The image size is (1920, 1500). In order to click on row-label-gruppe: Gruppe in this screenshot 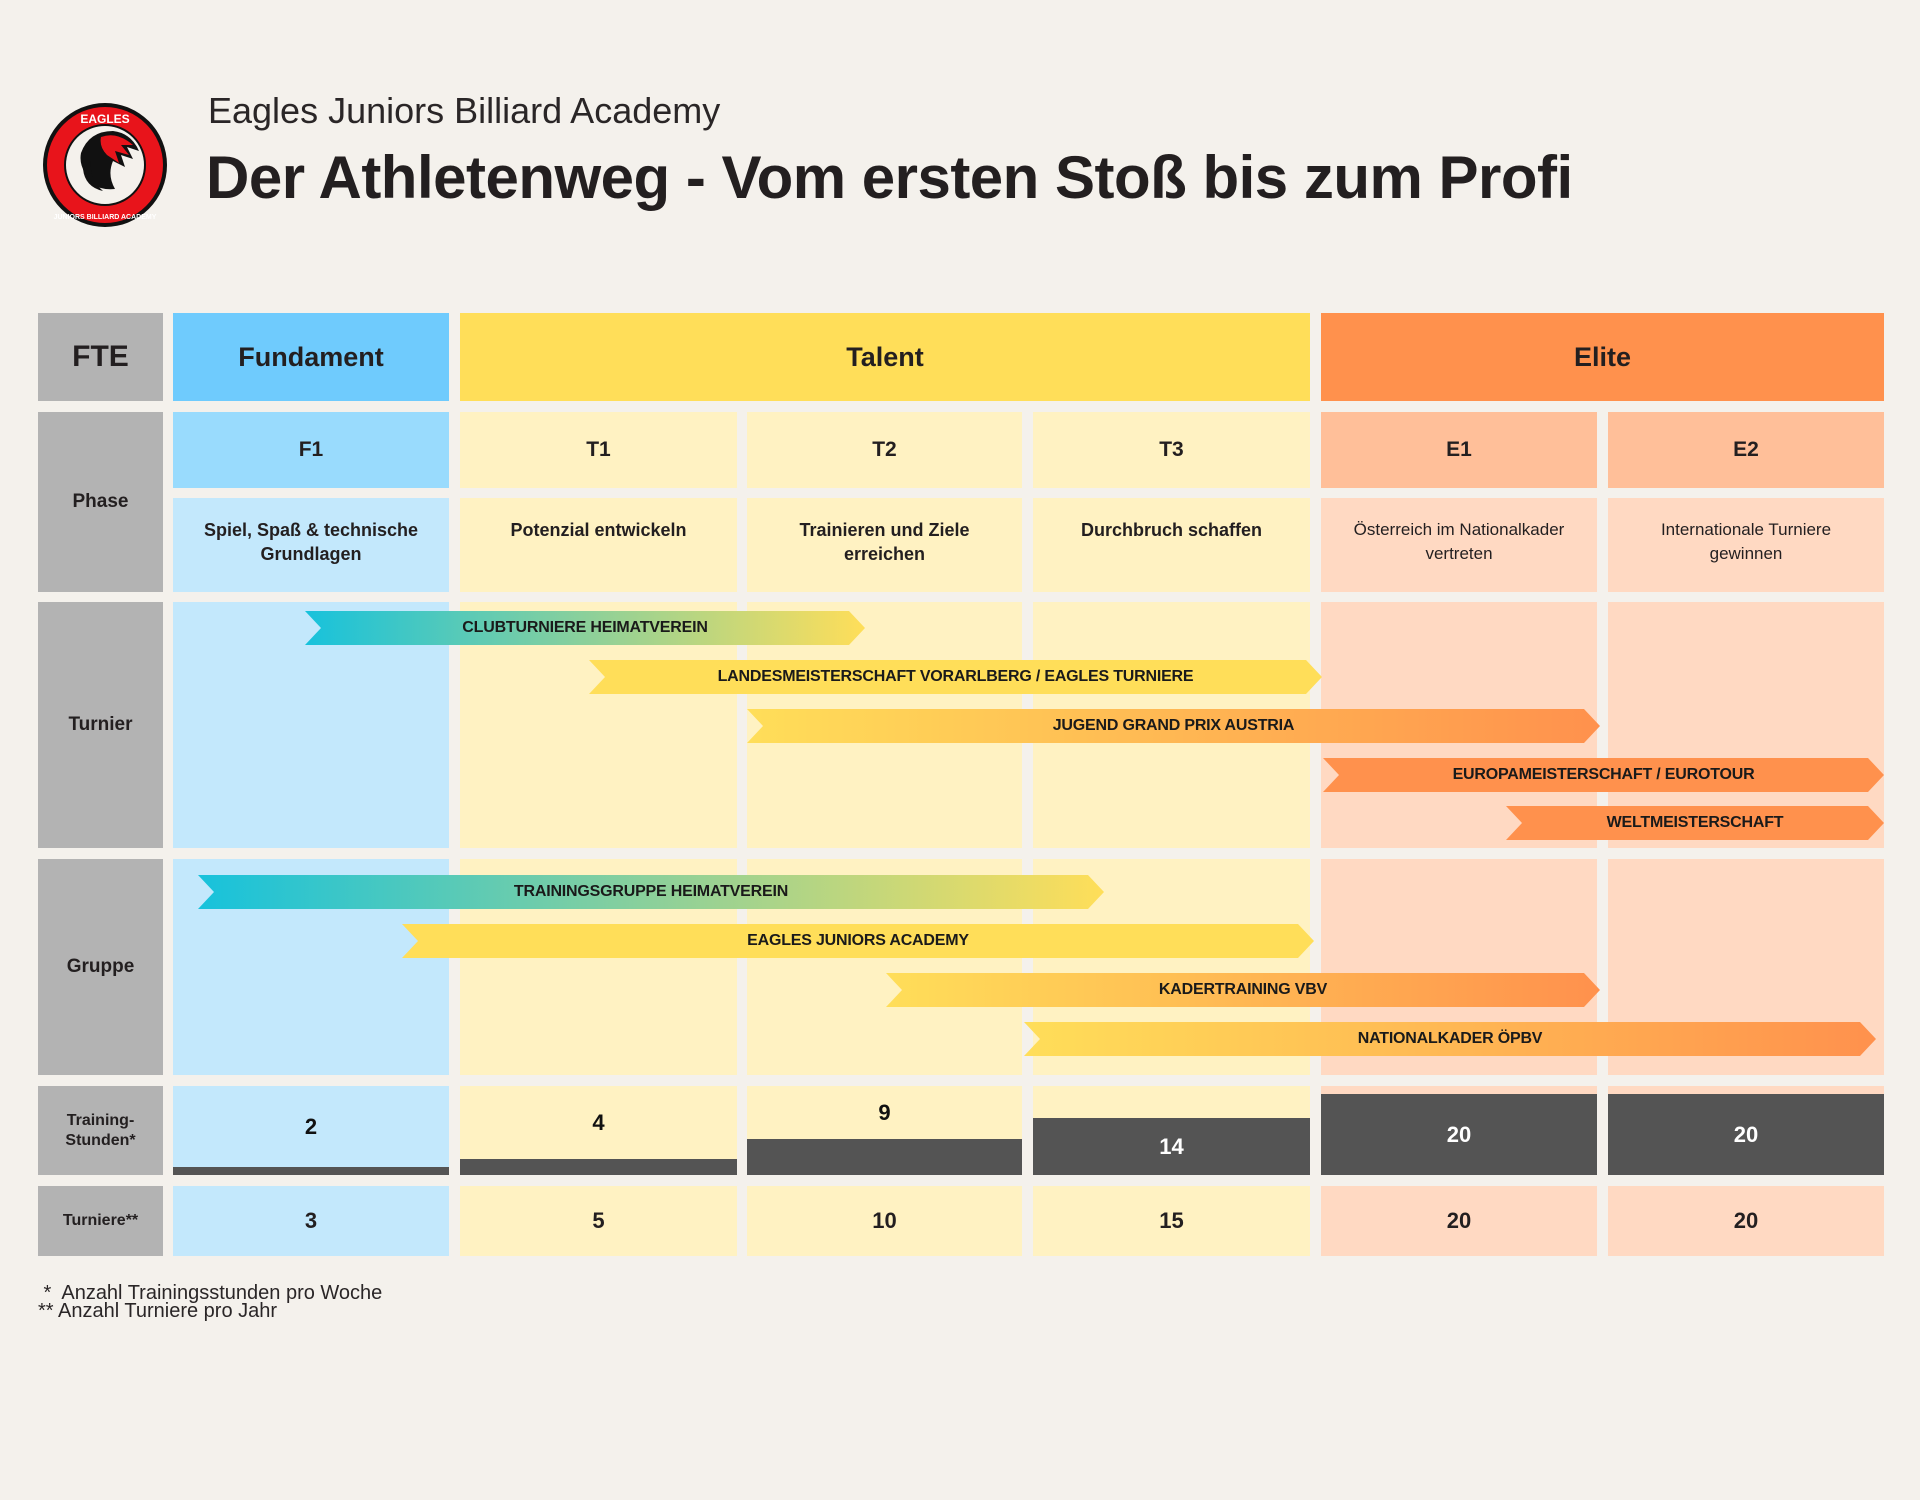, I will do `click(100, 967)`.